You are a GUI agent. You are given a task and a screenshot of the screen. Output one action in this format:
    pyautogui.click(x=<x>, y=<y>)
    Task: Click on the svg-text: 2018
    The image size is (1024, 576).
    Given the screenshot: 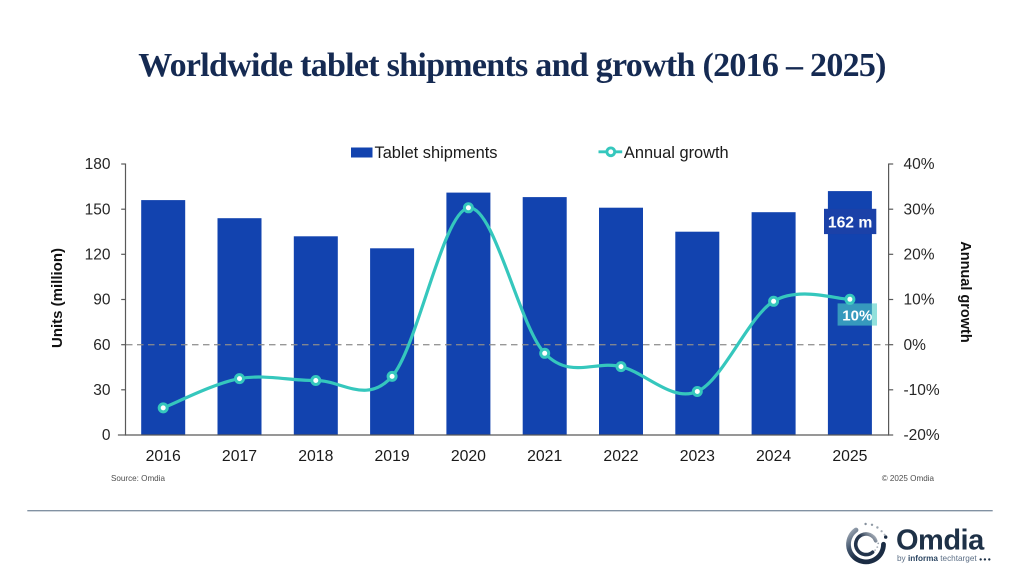 What is the action you would take?
    pyautogui.click(x=315, y=456)
    